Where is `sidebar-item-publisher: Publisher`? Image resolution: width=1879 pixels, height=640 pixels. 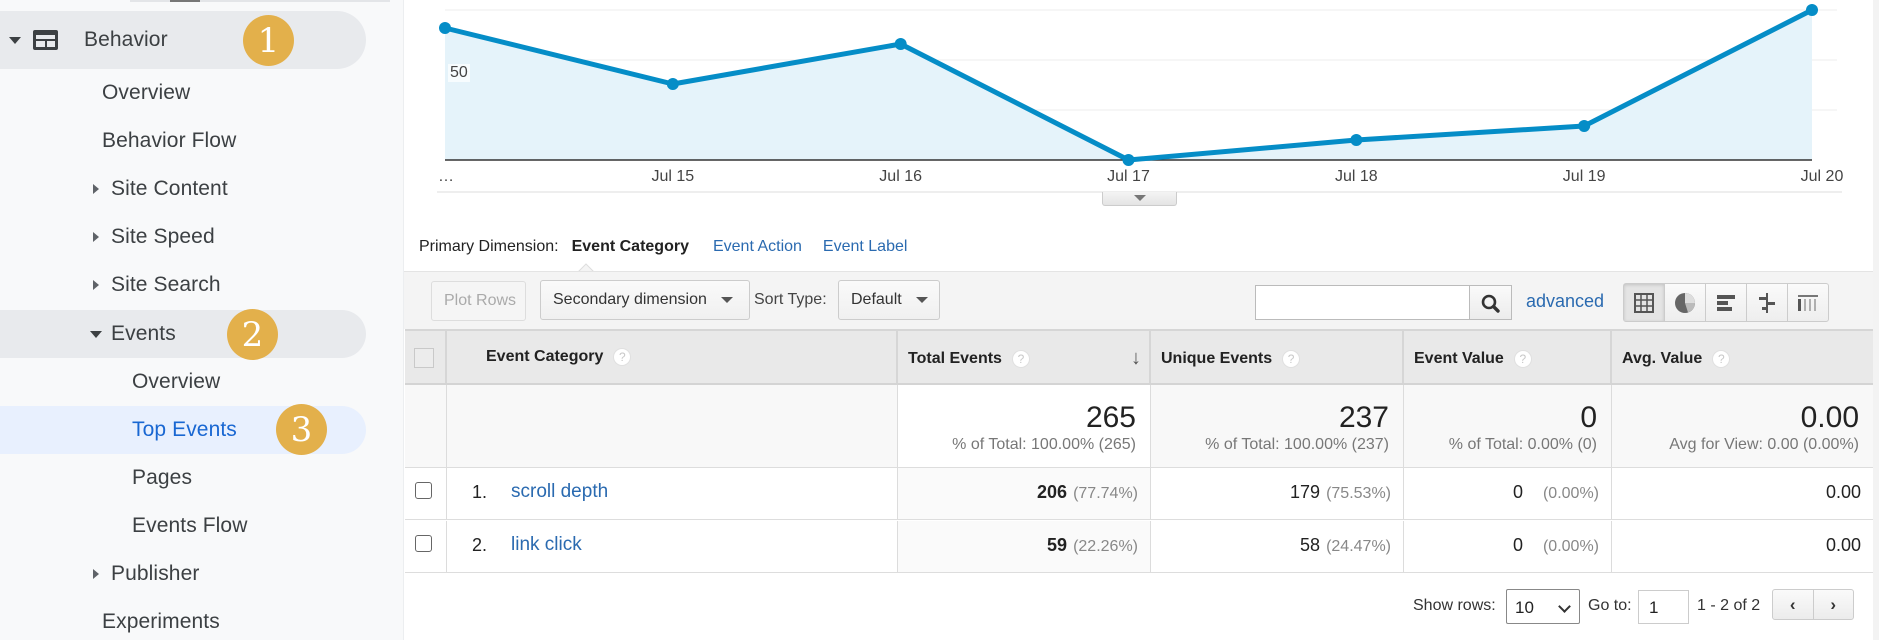 sidebar-item-publisher: Publisher is located at coordinates (183, 574).